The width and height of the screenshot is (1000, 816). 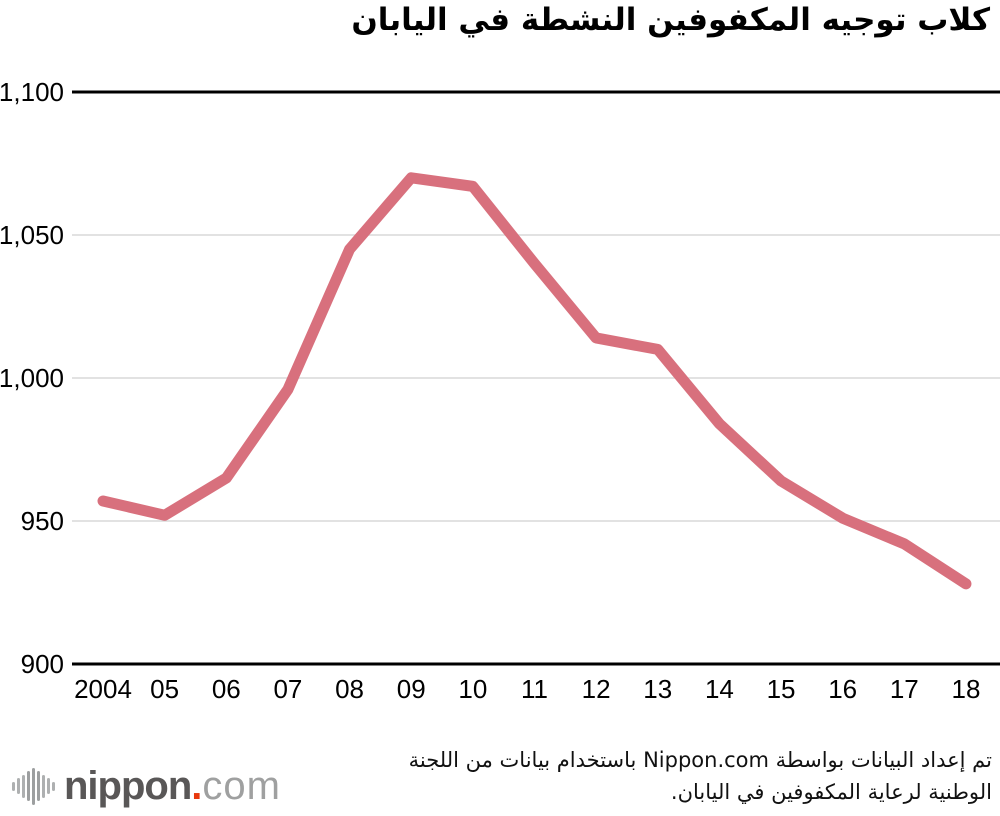 What do you see at coordinates (164, 689) in the screenshot?
I see `x-tick-label: 05` at bounding box center [164, 689].